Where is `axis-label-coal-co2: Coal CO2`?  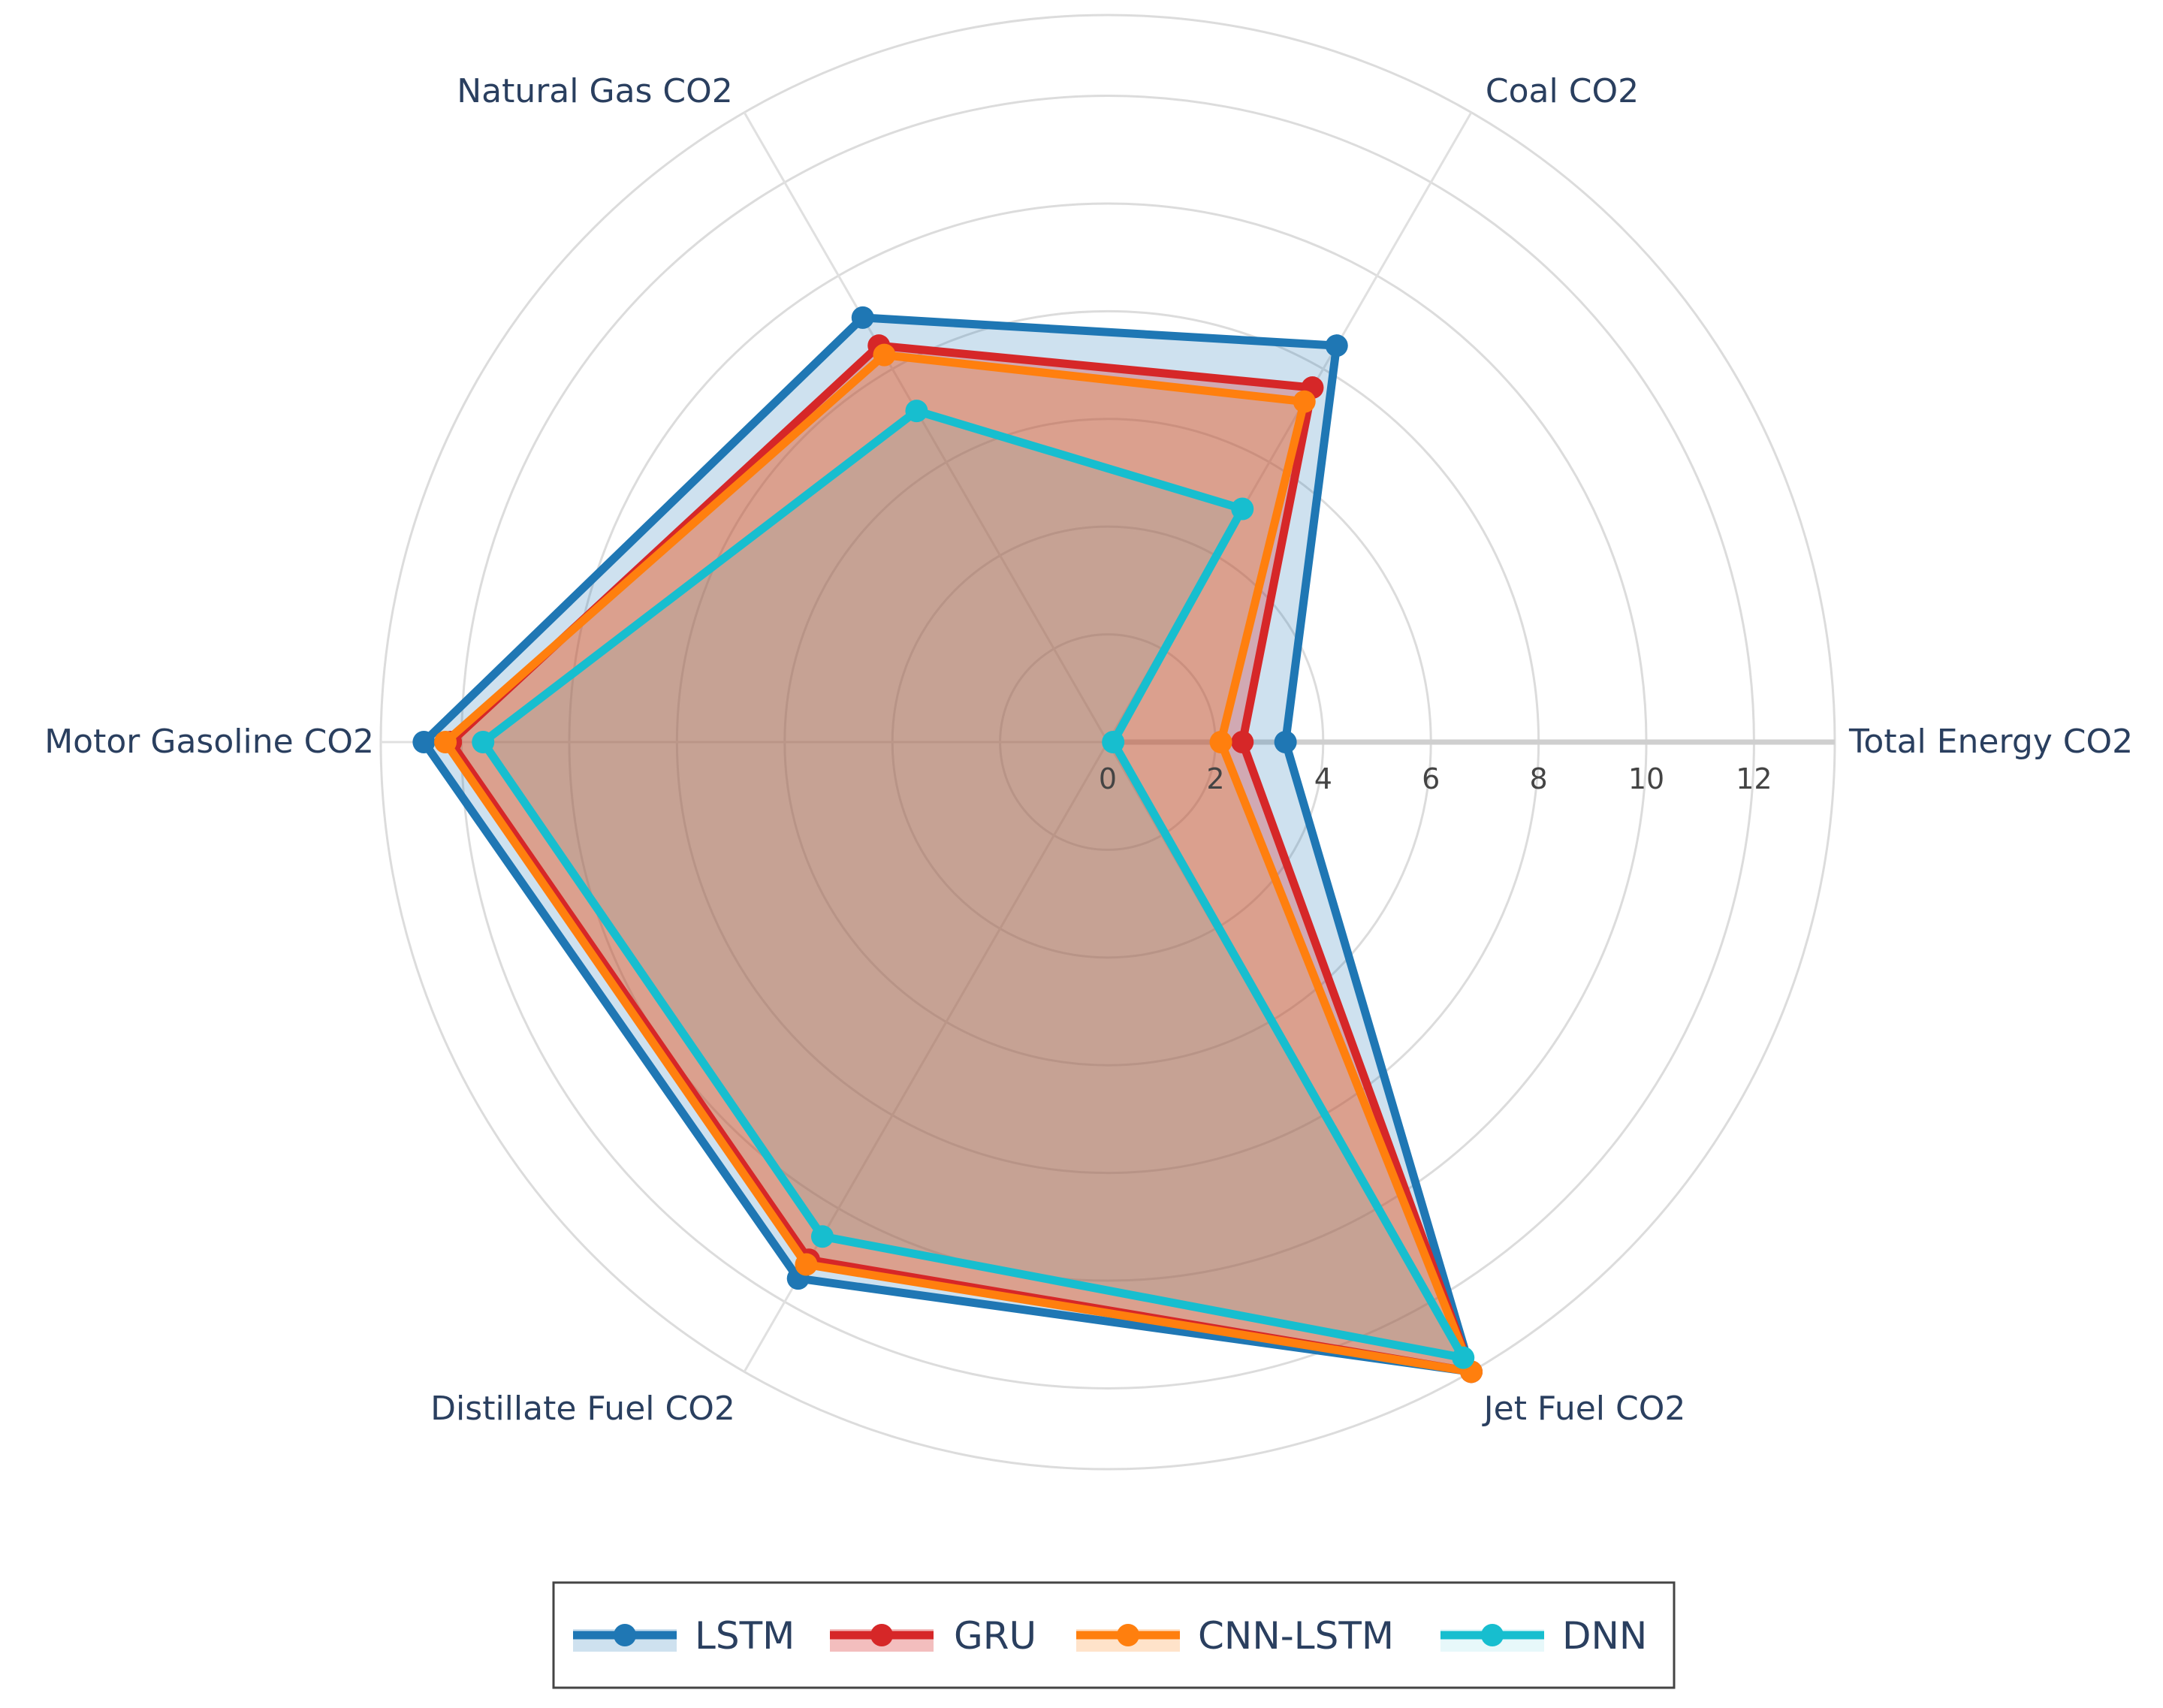
axis-label-coal-co2: Coal CO2 is located at coordinates (1563, 91).